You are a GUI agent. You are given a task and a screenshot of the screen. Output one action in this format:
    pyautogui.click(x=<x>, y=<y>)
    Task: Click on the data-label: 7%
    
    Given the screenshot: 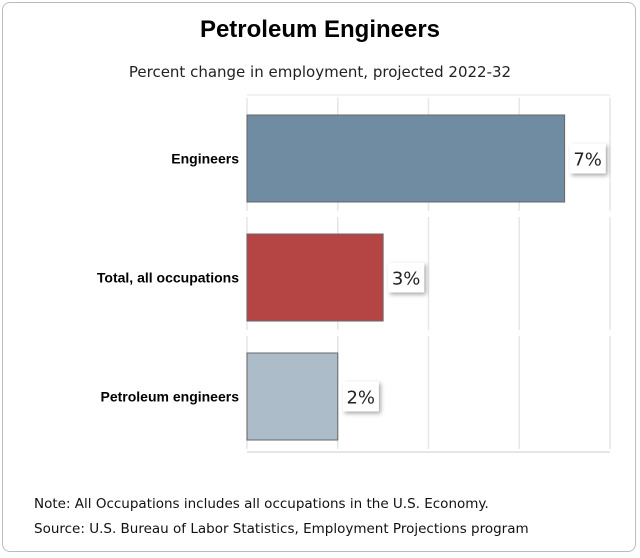 What is the action you would take?
    pyautogui.click(x=587, y=160)
    